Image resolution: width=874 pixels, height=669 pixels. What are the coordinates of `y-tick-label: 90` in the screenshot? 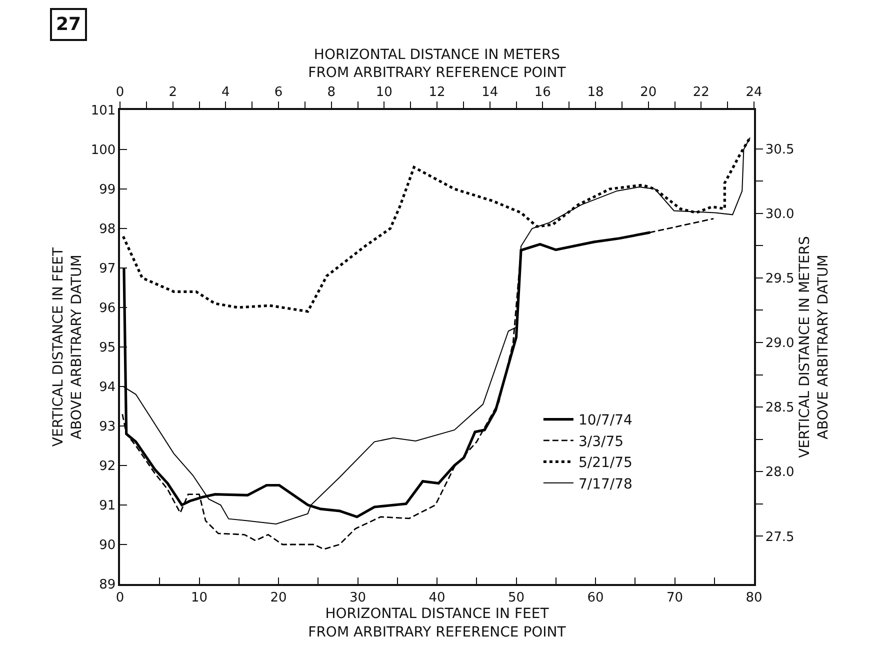 It's located at (107, 546).